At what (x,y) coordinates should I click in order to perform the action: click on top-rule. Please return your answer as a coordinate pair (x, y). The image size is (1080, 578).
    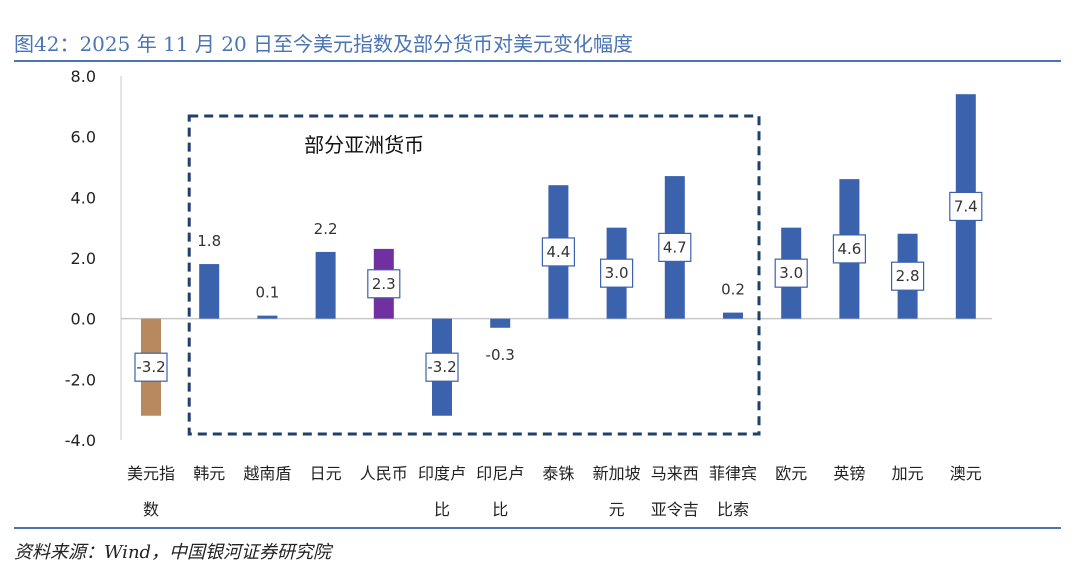
    Looking at the image, I should click on (537, 61).